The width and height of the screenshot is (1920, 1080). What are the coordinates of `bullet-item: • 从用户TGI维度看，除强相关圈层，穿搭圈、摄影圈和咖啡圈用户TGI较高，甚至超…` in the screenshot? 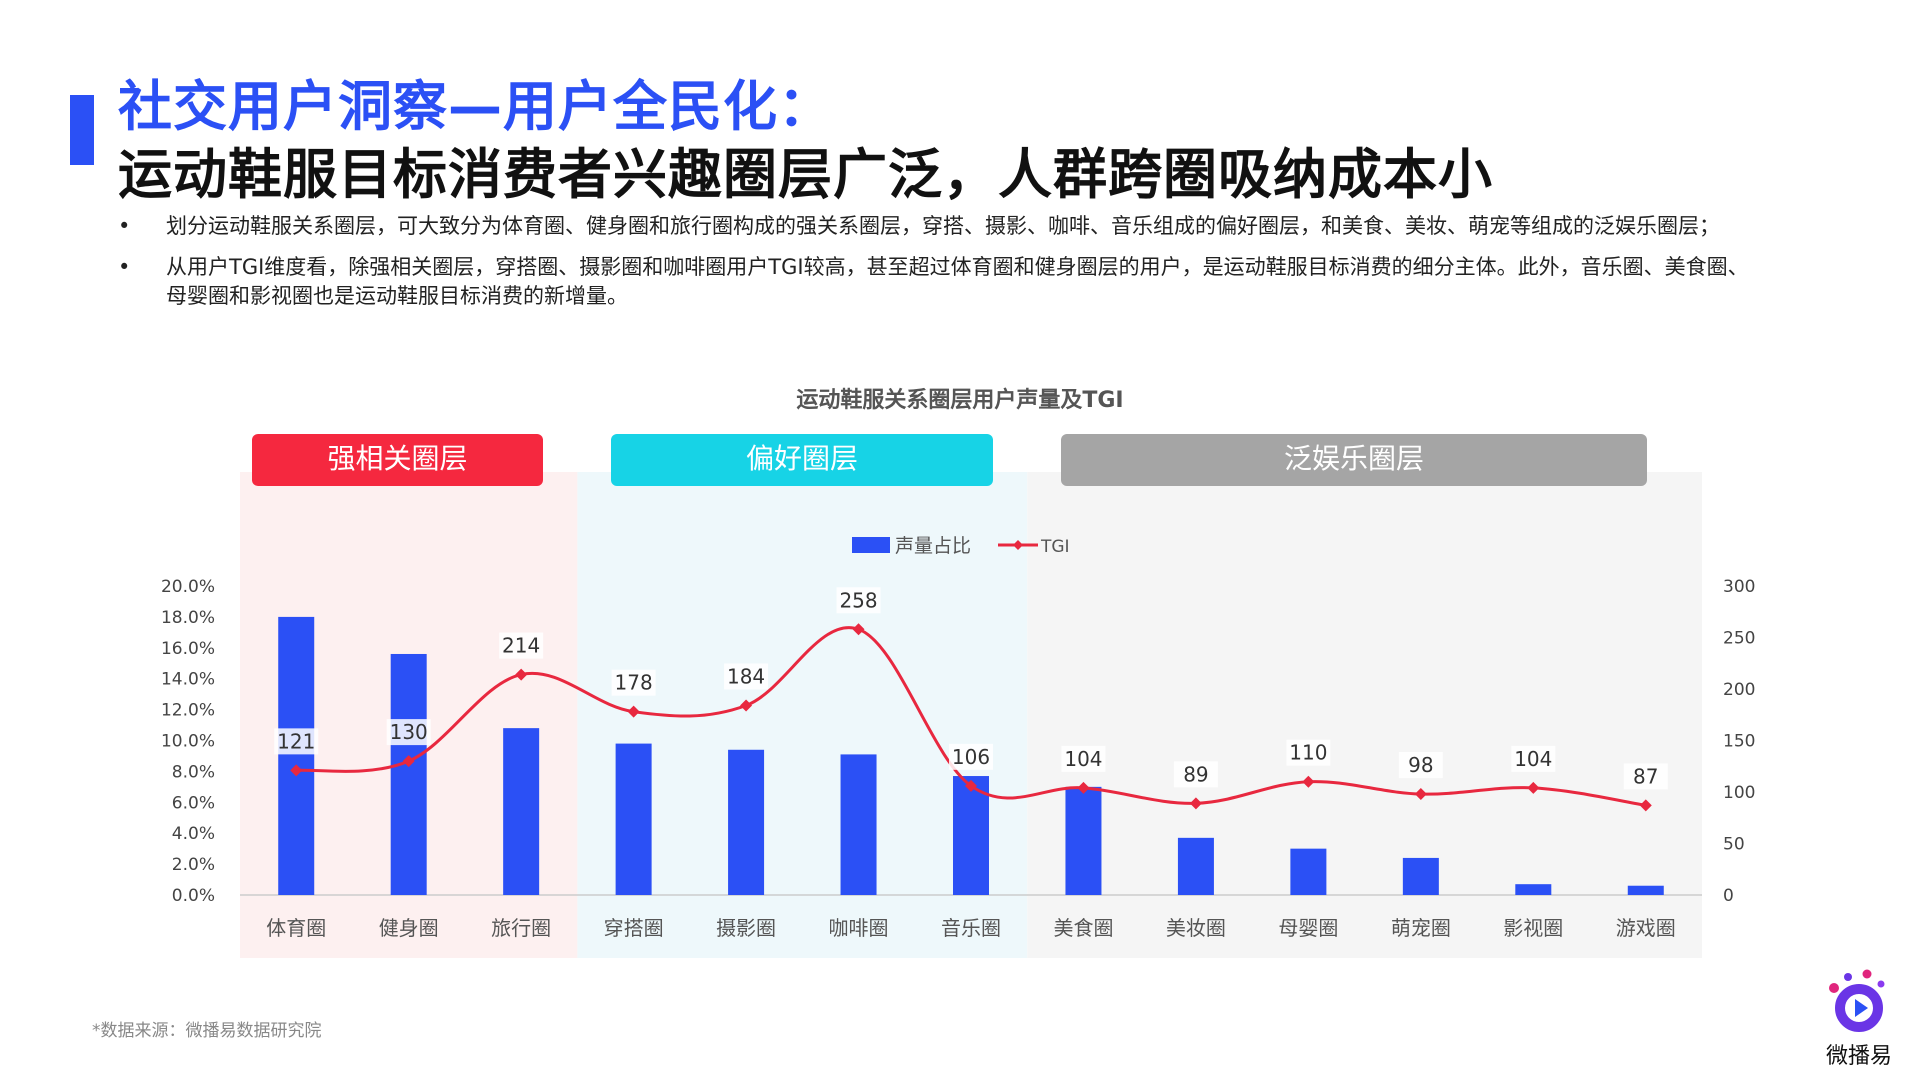 It's located at (938, 282).